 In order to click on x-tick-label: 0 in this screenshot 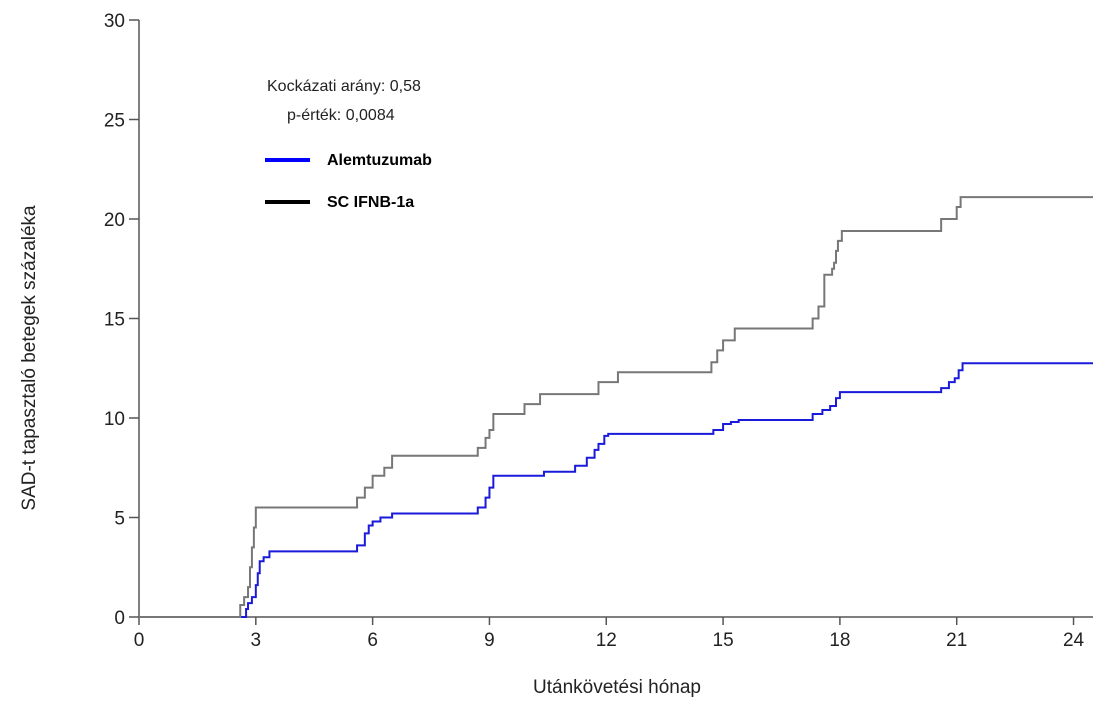, I will do `click(139, 640)`.